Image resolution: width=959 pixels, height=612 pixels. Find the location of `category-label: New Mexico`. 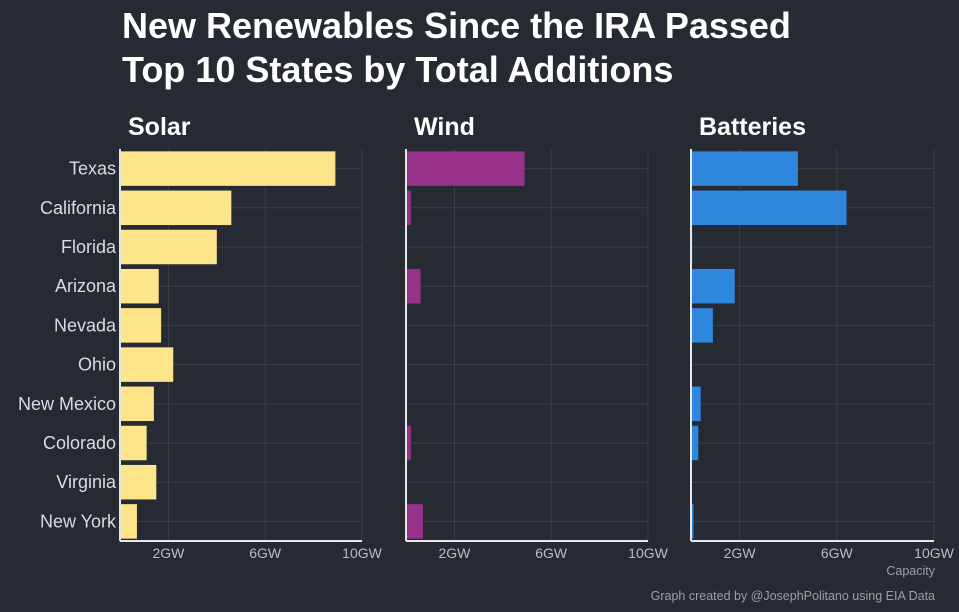

category-label: New Mexico is located at coordinates (67, 404).